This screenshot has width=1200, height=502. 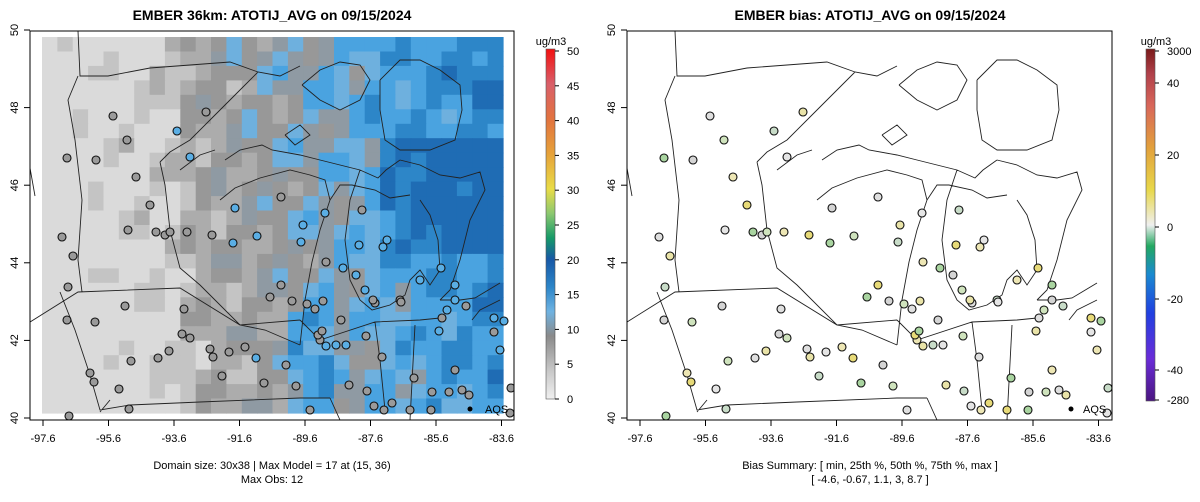 I want to click on y-tick-label: 48, so click(x=15, y=107).